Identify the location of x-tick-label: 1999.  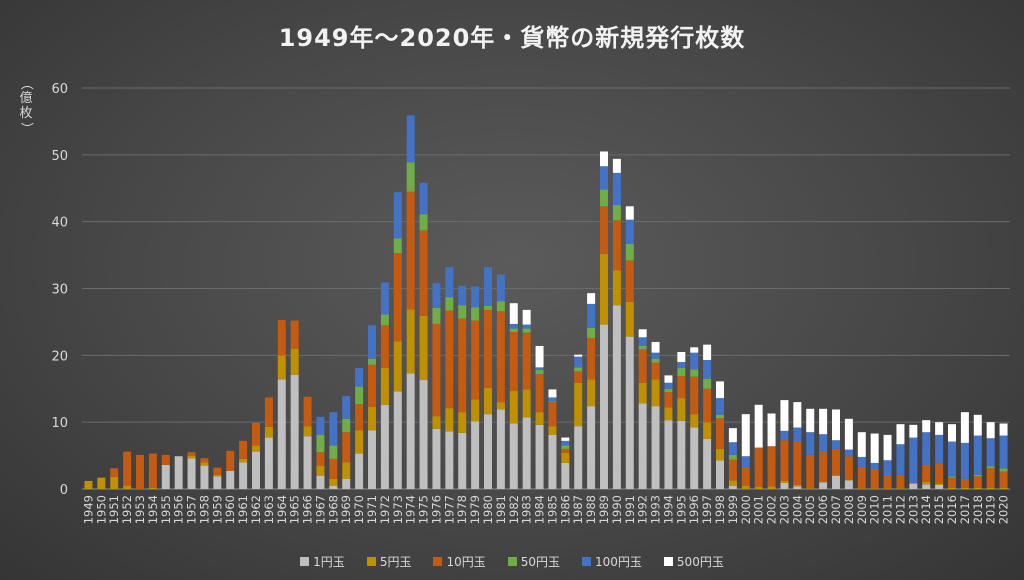
(733, 509).